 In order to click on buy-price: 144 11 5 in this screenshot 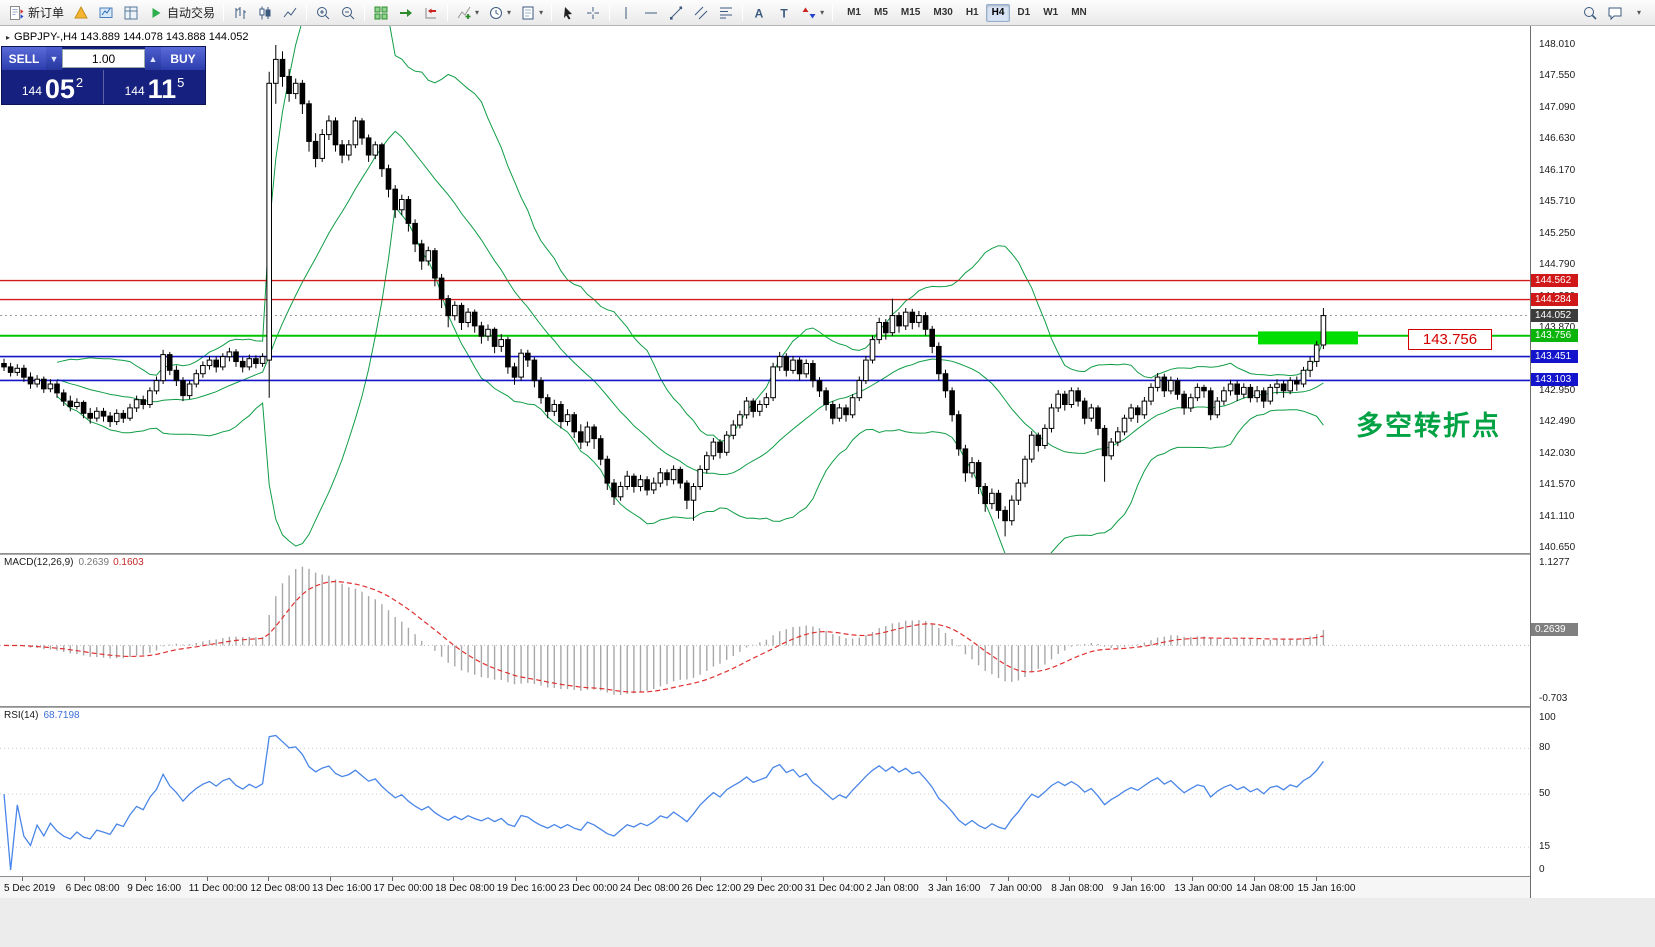, I will do `click(154, 87)`.